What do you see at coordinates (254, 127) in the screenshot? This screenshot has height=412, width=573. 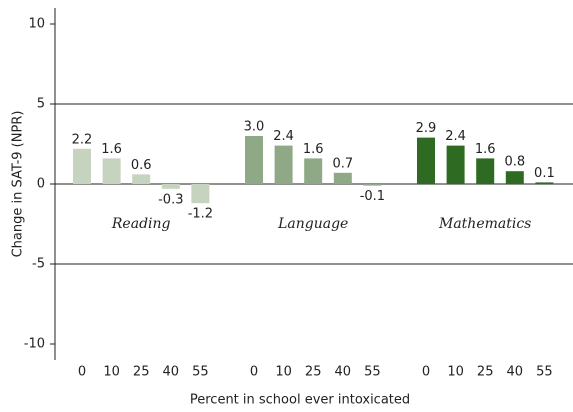 I see `data-label: 3.0` at bounding box center [254, 127].